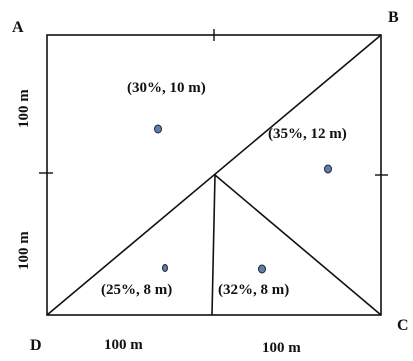 Image resolution: width=413 pixels, height=361 pixels. Describe the element at coordinates (18, 27) in the screenshot. I see `vertex-label-a: A` at that location.